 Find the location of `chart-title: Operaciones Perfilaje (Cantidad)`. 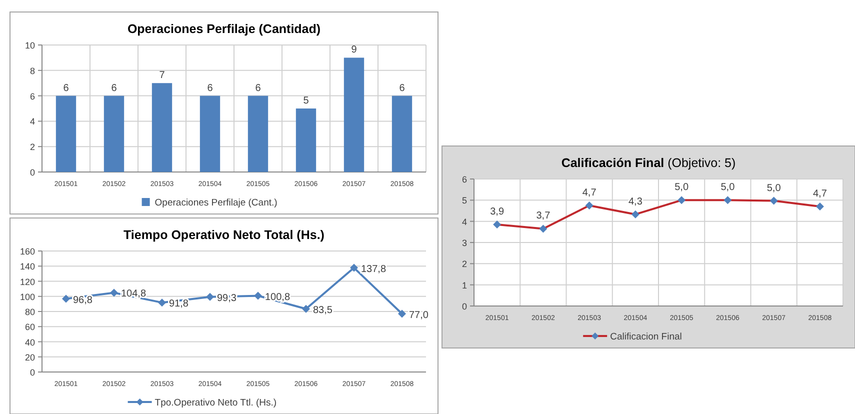

chart-title: Operaciones Perfilaje (Cantidad) is located at coordinates (224, 29).